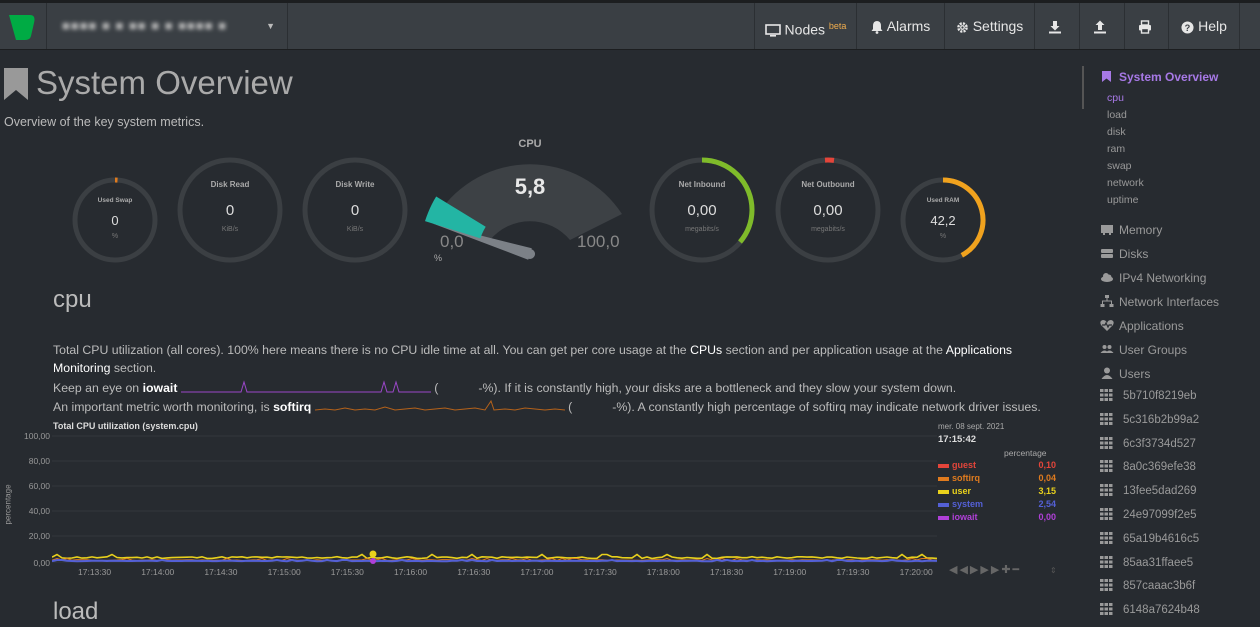 The width and height of the screenshot is (1260, 627). What do you see at coordinates (828, 210) in the screenshot?
I see `net-outbound-gauge: Net Outbound 0,00 megabits/s` at bounding box center [828, 210].